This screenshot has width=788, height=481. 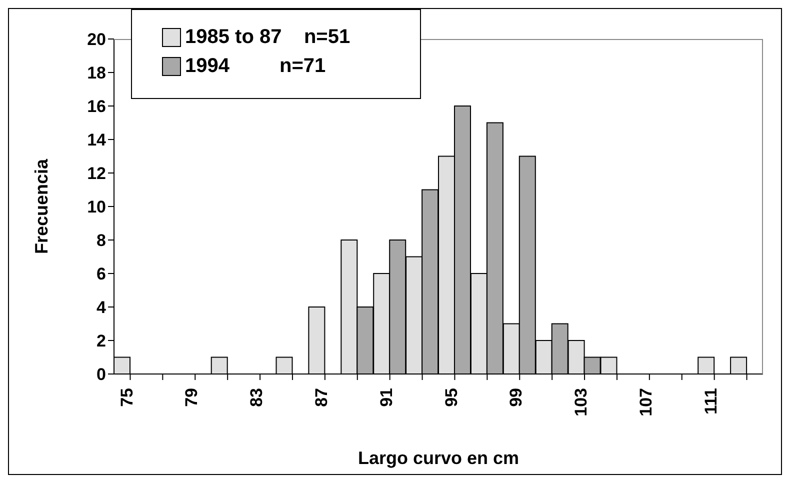 What do you see at coordinates (101, 308) in the screenshot?
I see `y-tick-label: 4` at bounding box center [101, 308].